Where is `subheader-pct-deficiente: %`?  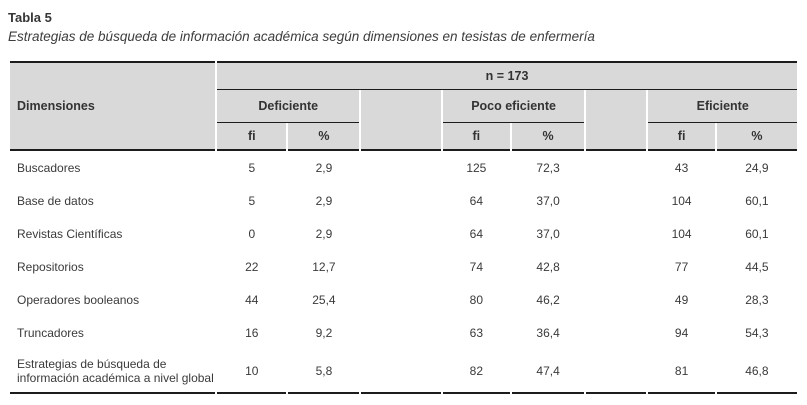
subheader-pct-deficiente: % is located at coordinates (324, 137).